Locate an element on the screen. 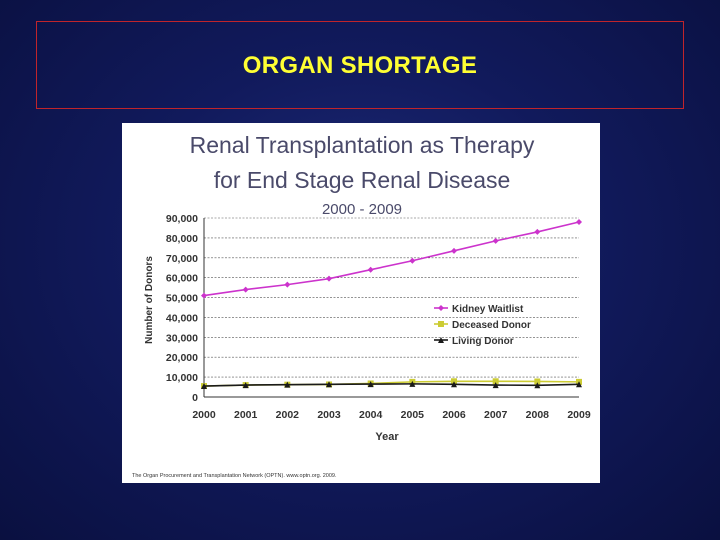 The height and width of the screenshot is (540, 720). y-tick-label: 20,000 is located at coordinates (182, 358).